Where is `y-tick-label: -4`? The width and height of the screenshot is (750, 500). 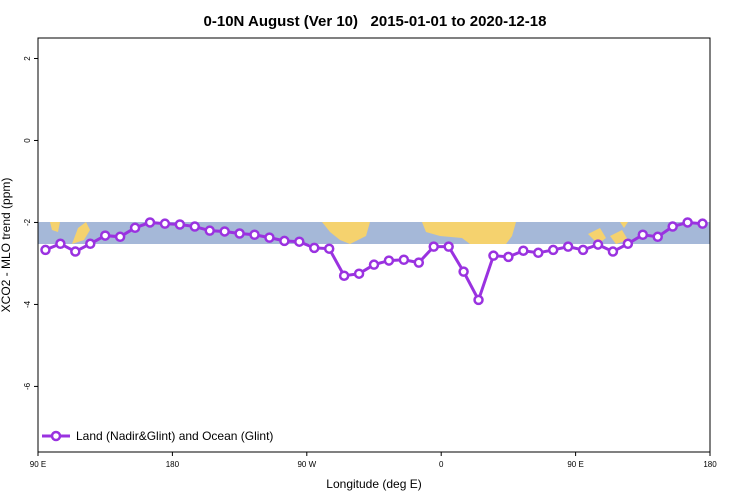
y-tick-label: -4 is located at coordinates (27, 304).